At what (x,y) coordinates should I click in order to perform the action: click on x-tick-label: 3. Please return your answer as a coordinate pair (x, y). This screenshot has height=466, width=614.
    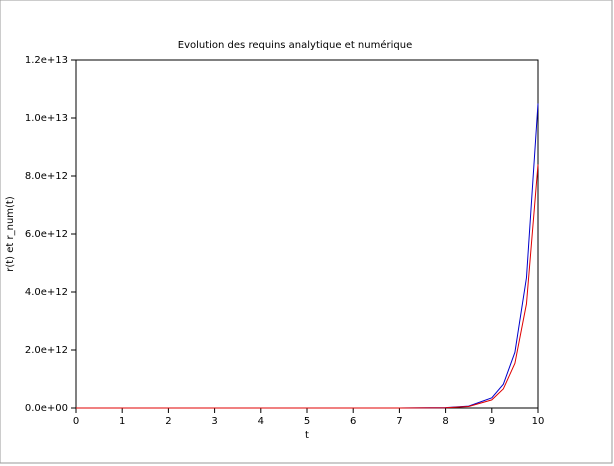
    Looking at the image, I should click on (214, 421).